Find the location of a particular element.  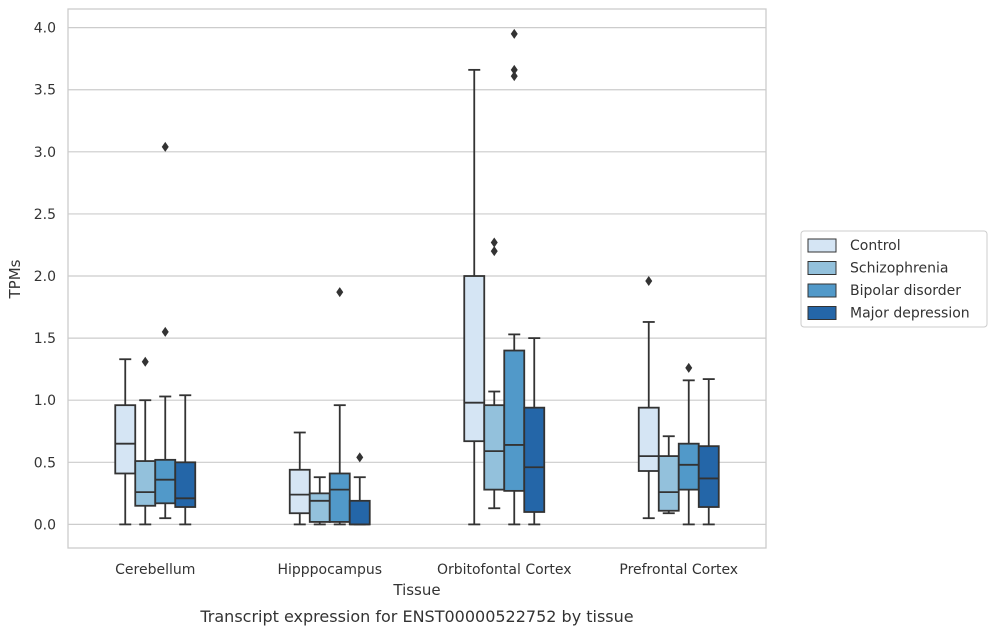

y-axis-ticks: 0.0 0.5 1.0 1.5 2.0 2.5 3.0 3.5 4.0 is located at coordinates (45, 277).